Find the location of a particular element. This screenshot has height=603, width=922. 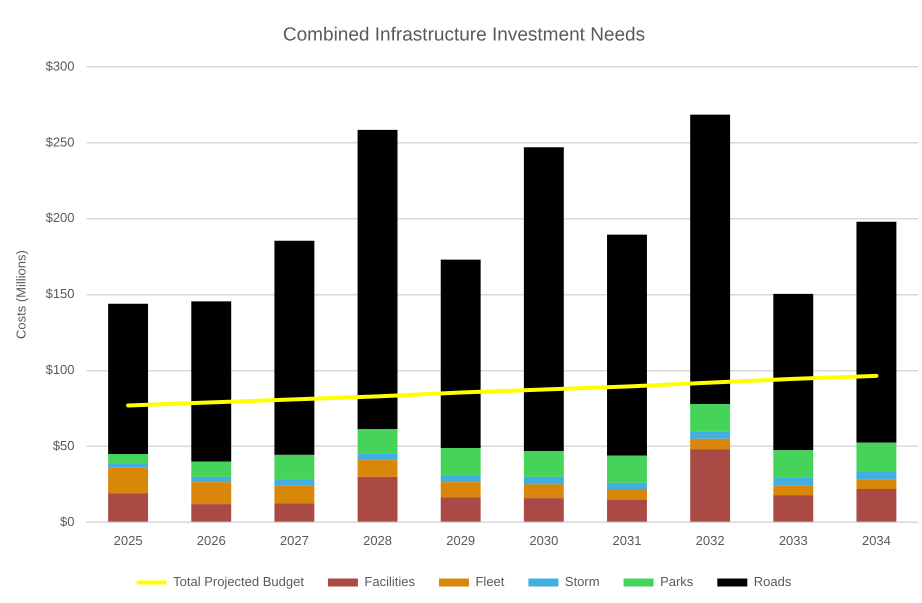

x-tick-label: 2026 is located at coordinates (211, 540).